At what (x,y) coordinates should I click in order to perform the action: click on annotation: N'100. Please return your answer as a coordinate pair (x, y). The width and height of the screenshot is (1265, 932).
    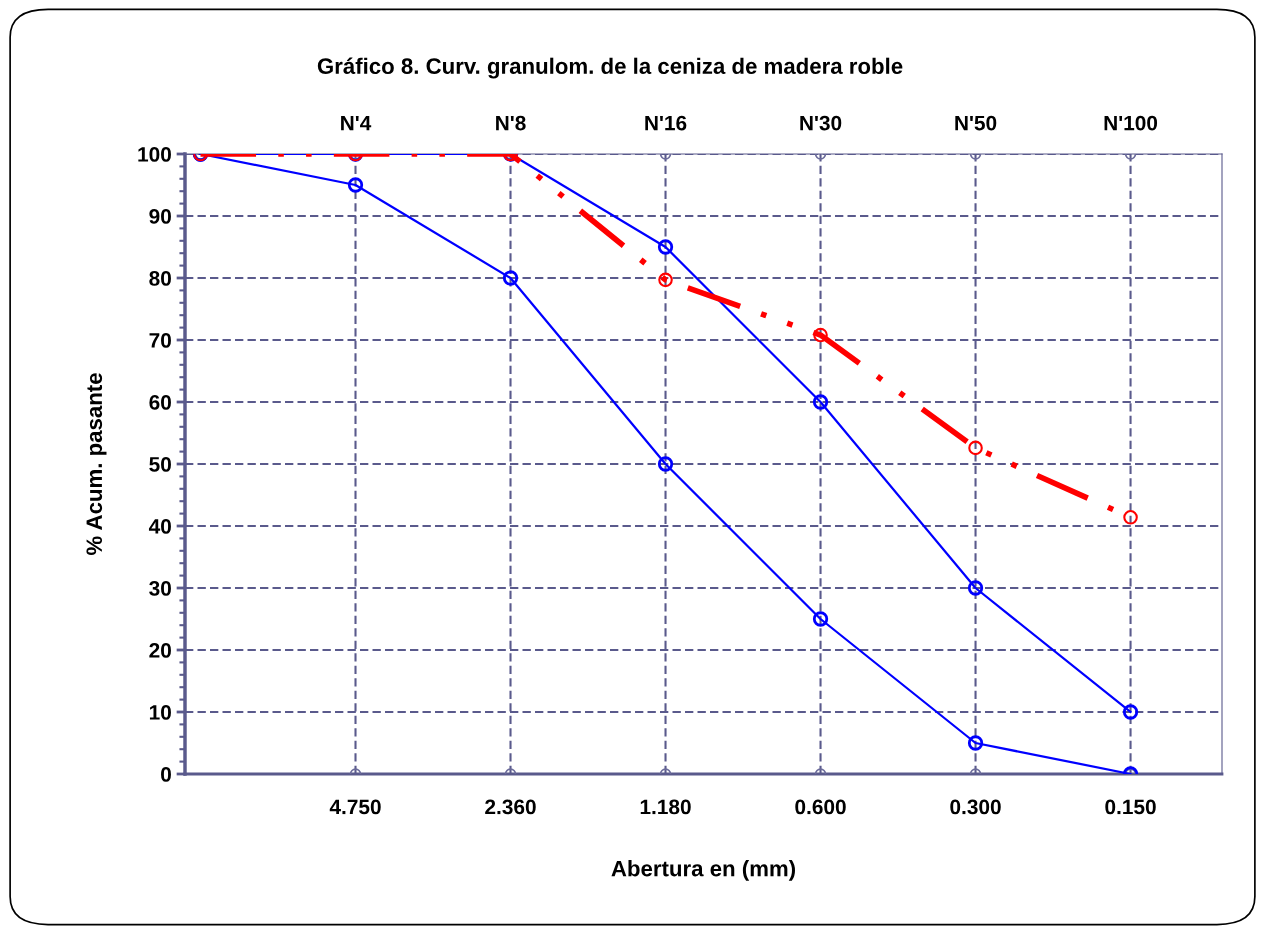
    Looking at the image, I should click on (1131, 123).